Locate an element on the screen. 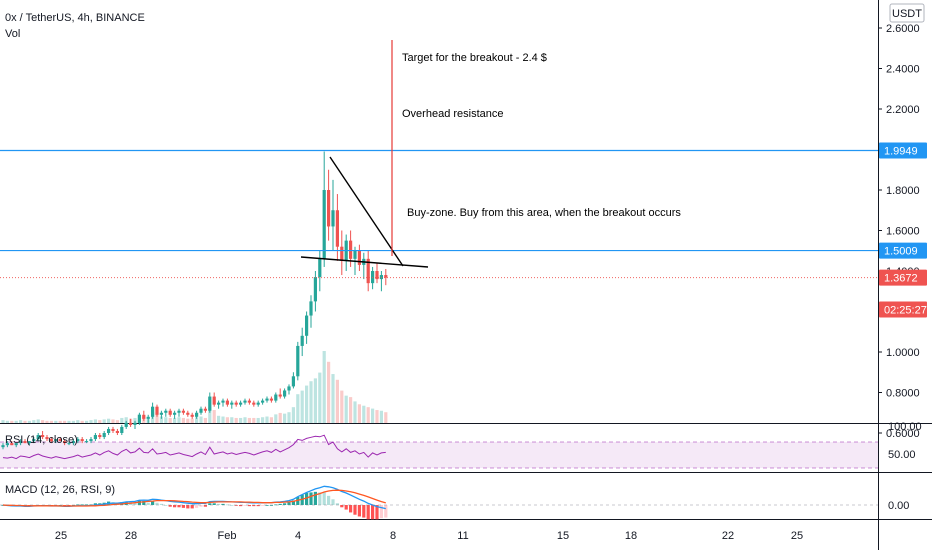 This screenshot has width=932, height=550. time-label: Feb is located at coordinates (227, 536).